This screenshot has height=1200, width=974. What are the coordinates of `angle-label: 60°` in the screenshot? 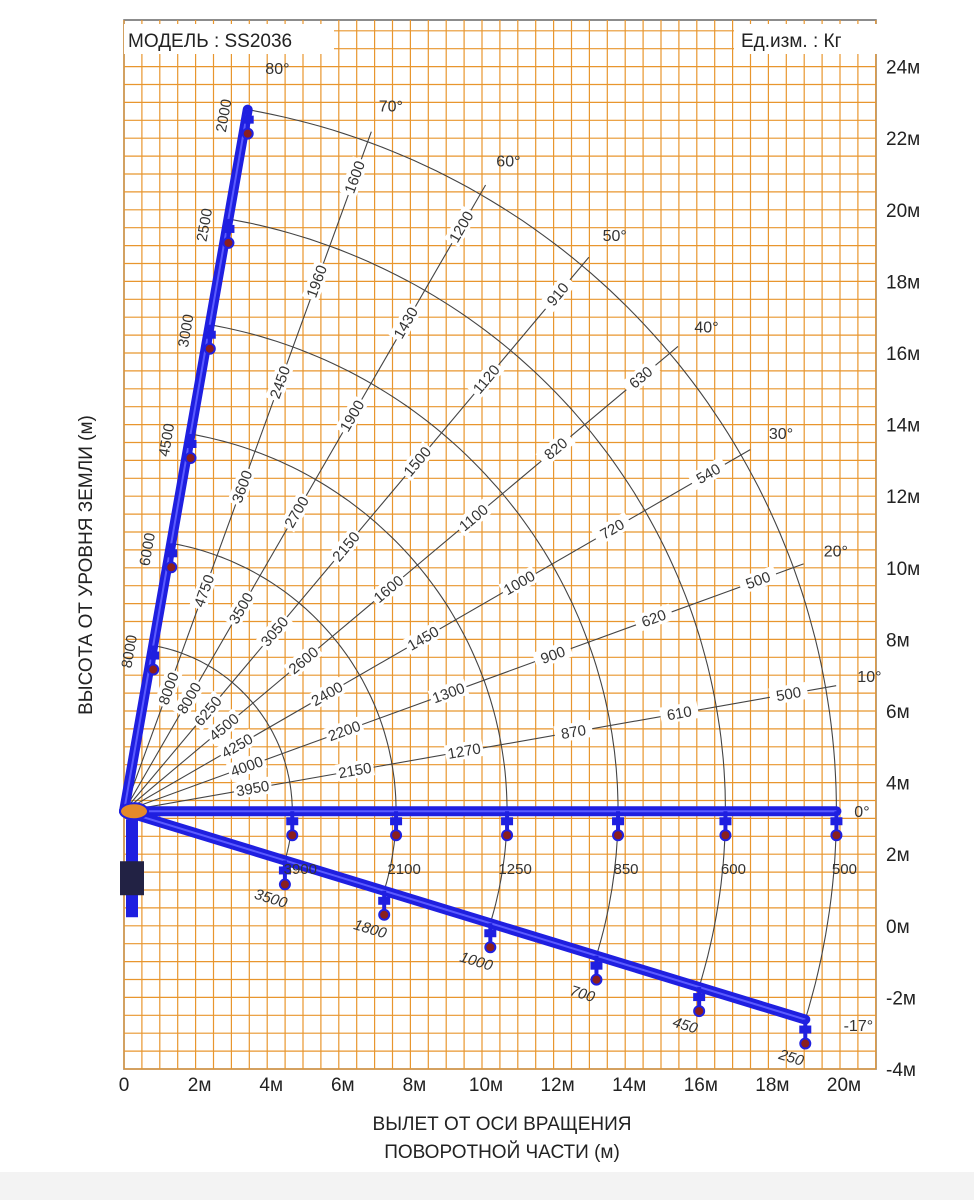 It's located at (508, 161).